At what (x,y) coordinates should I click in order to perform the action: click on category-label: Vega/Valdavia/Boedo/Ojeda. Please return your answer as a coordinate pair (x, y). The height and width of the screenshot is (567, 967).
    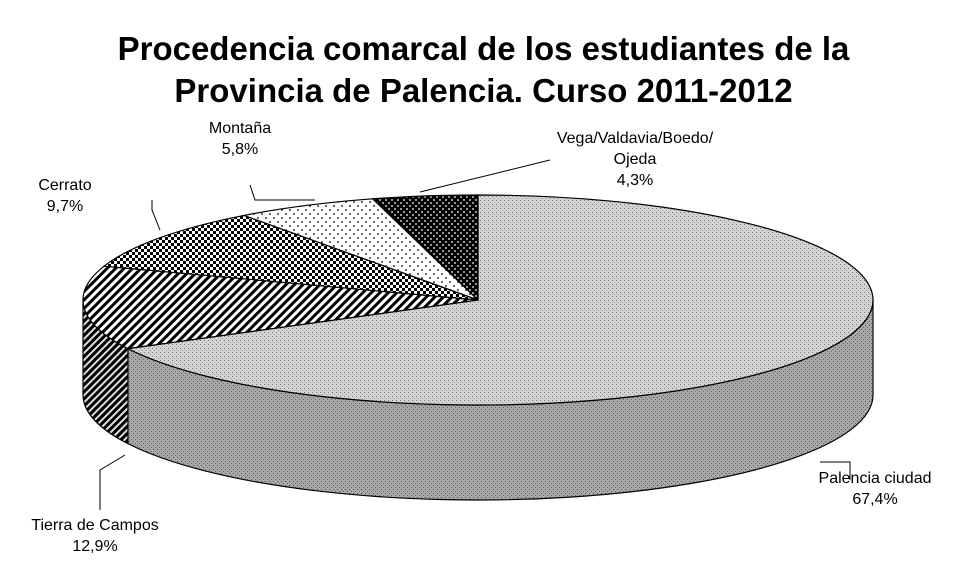
    Looking at the image, I should click on (635, 149).